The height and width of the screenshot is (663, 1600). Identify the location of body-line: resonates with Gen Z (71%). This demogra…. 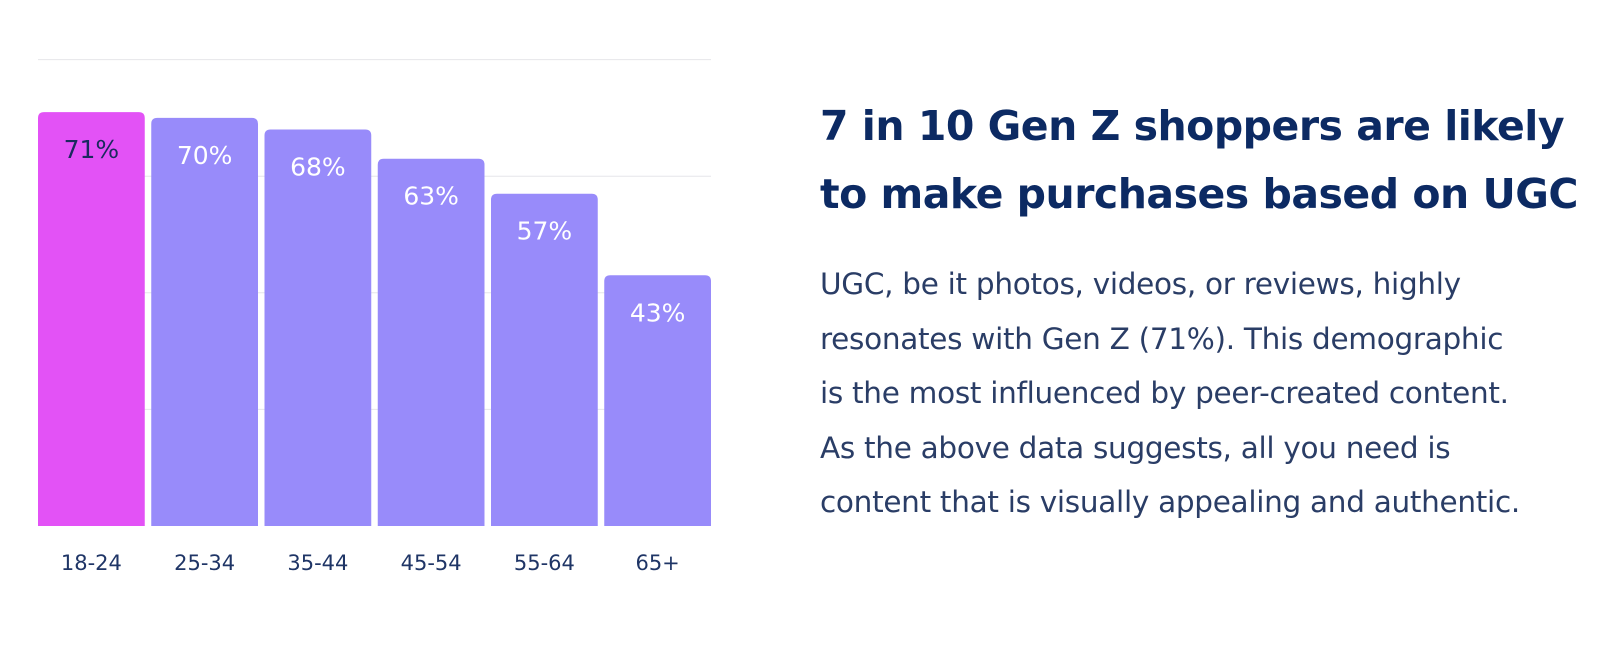
(1162, 338).